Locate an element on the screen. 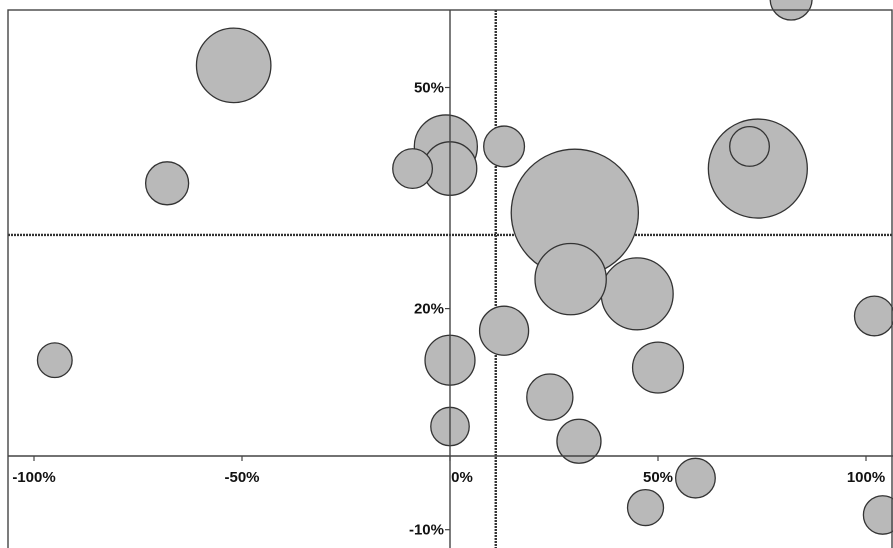 This screenshot has width=893, height=548. y-tick-label: 50% is located at coordinates (429, 88).